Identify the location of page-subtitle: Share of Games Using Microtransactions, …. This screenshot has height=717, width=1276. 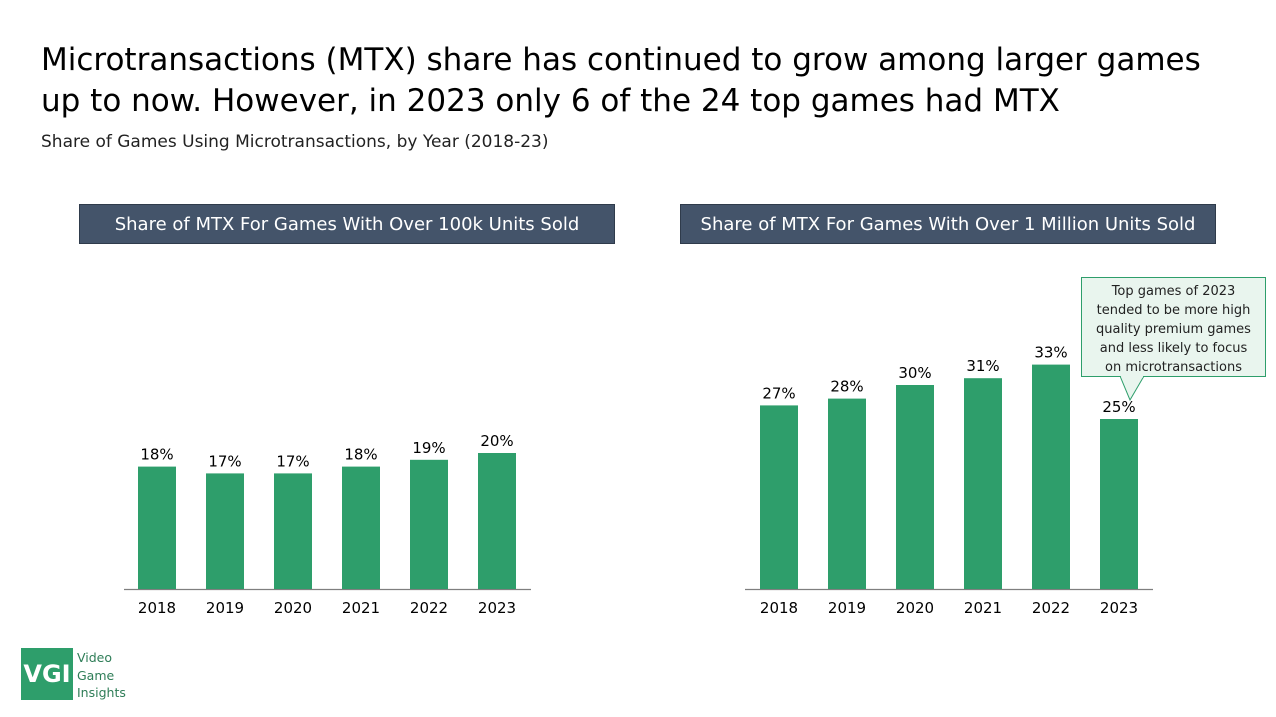
(295, 142).